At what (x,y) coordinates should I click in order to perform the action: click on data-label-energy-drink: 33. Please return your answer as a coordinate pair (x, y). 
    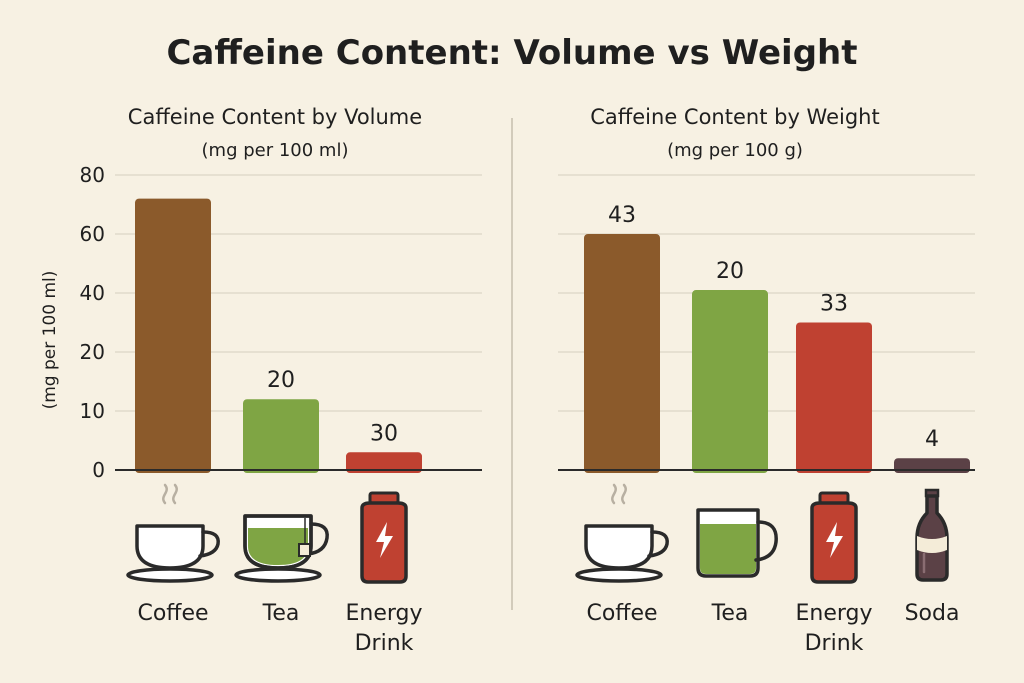
    Looking at the image, I should click on (834, 304).